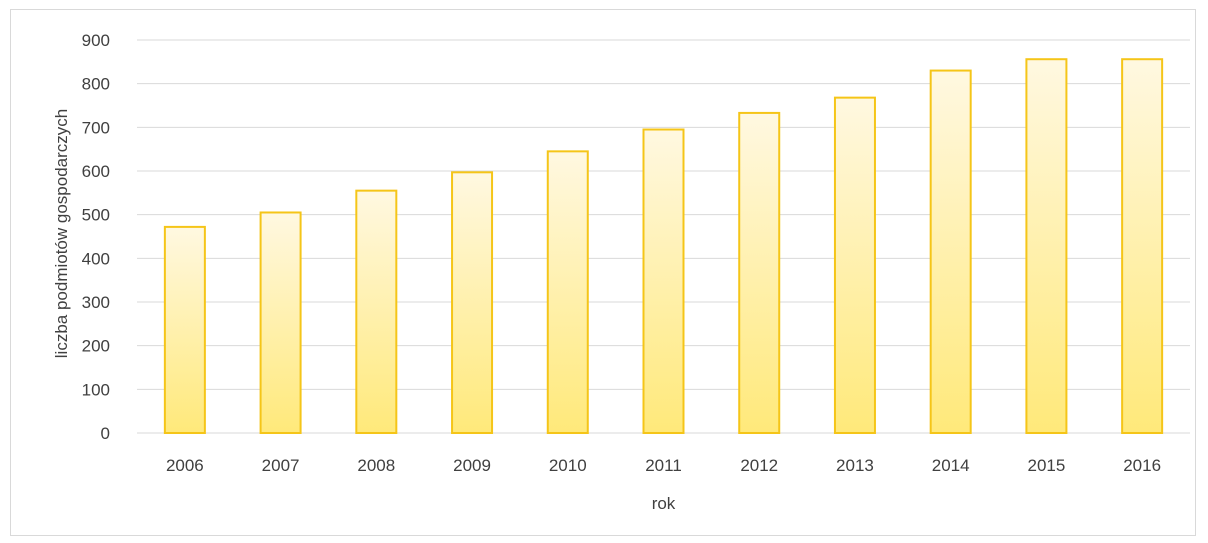 The height and width of the screenshot is (543, 1208). What do you see at coordinates (1046, 246) in the screenshot?
I see `bar-2015` at bounding box center [1046, 246].